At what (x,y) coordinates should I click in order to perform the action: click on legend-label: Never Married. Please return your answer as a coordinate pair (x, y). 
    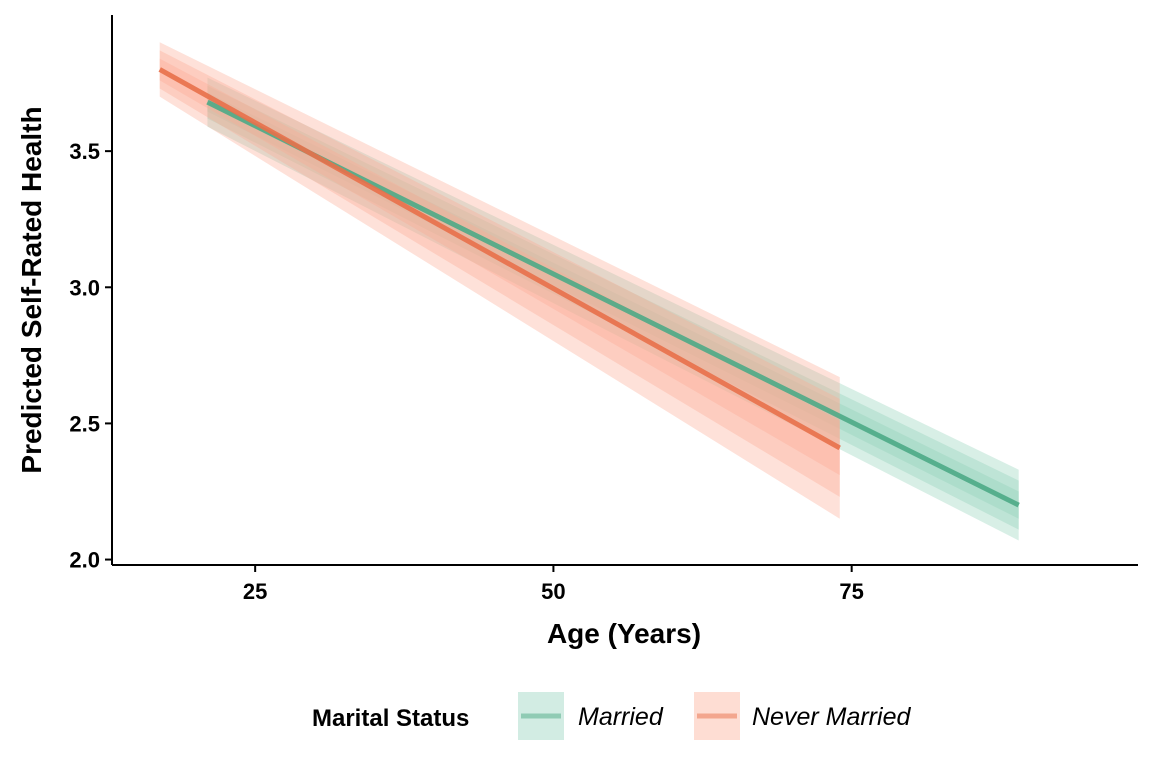
    Looking at the image, I should click on (831, 717).